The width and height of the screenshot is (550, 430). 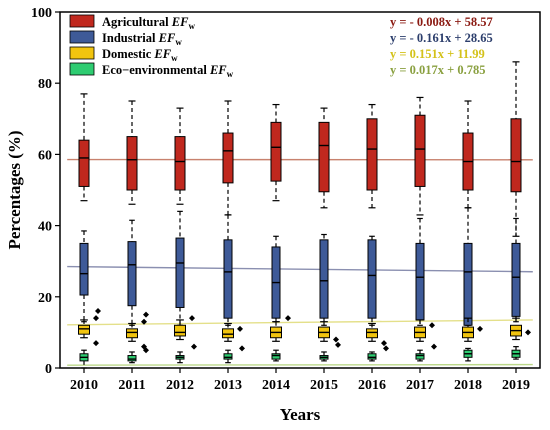 I want to click on x-tick-label: 2014, so click(x=276, y=385).